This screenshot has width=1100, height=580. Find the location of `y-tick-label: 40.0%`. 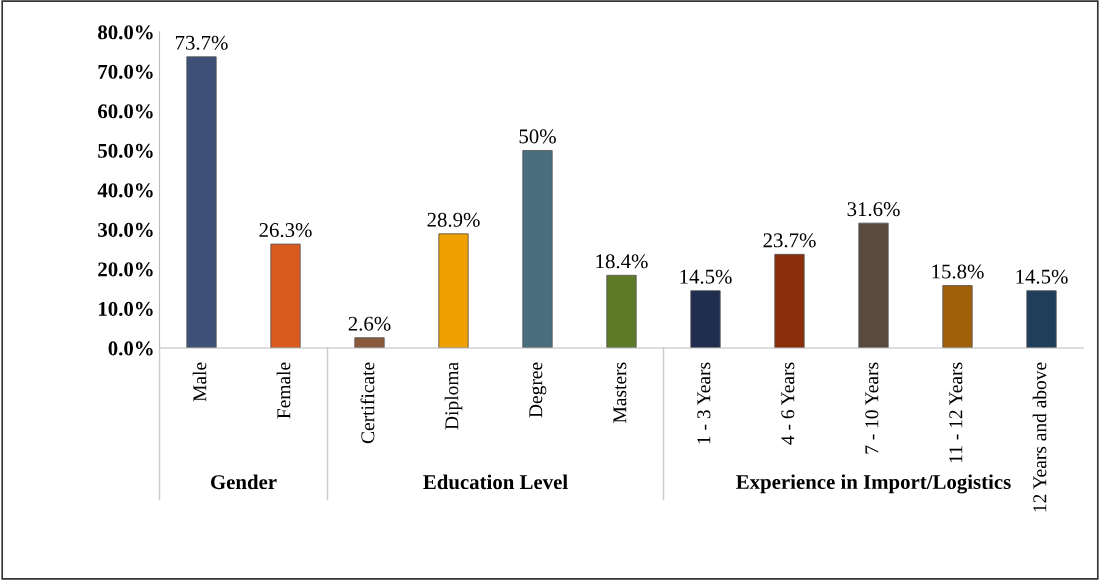

y-tick-label: 40.0% is located at coordinates (125, 190).